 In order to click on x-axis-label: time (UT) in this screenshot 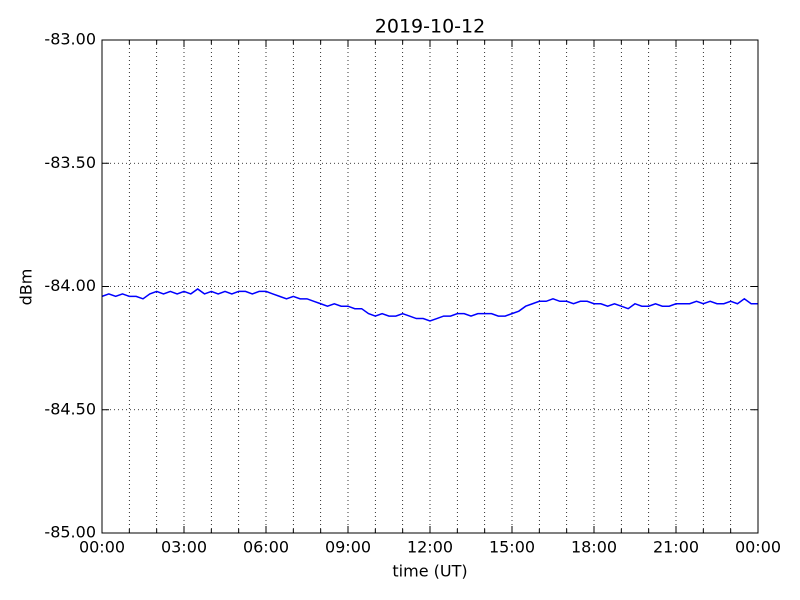, I will do `click(429, 571)`.